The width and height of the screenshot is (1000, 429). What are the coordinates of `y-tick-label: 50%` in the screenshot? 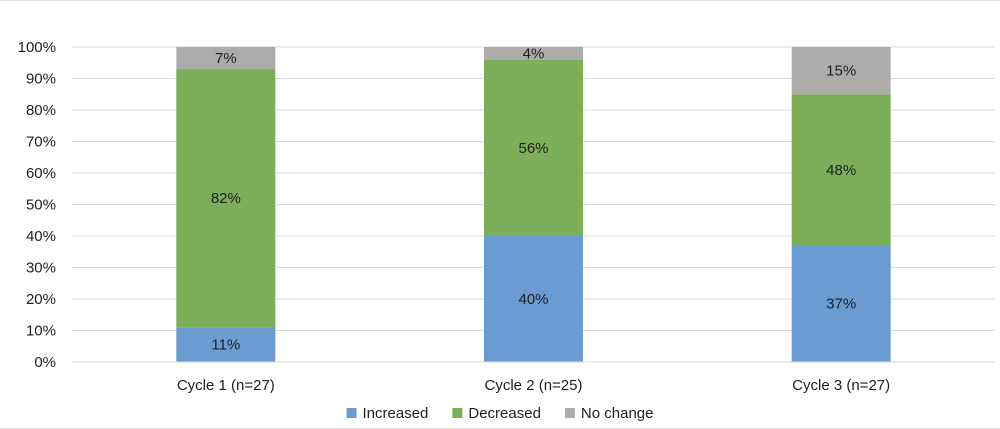 It's located at (41, 205).